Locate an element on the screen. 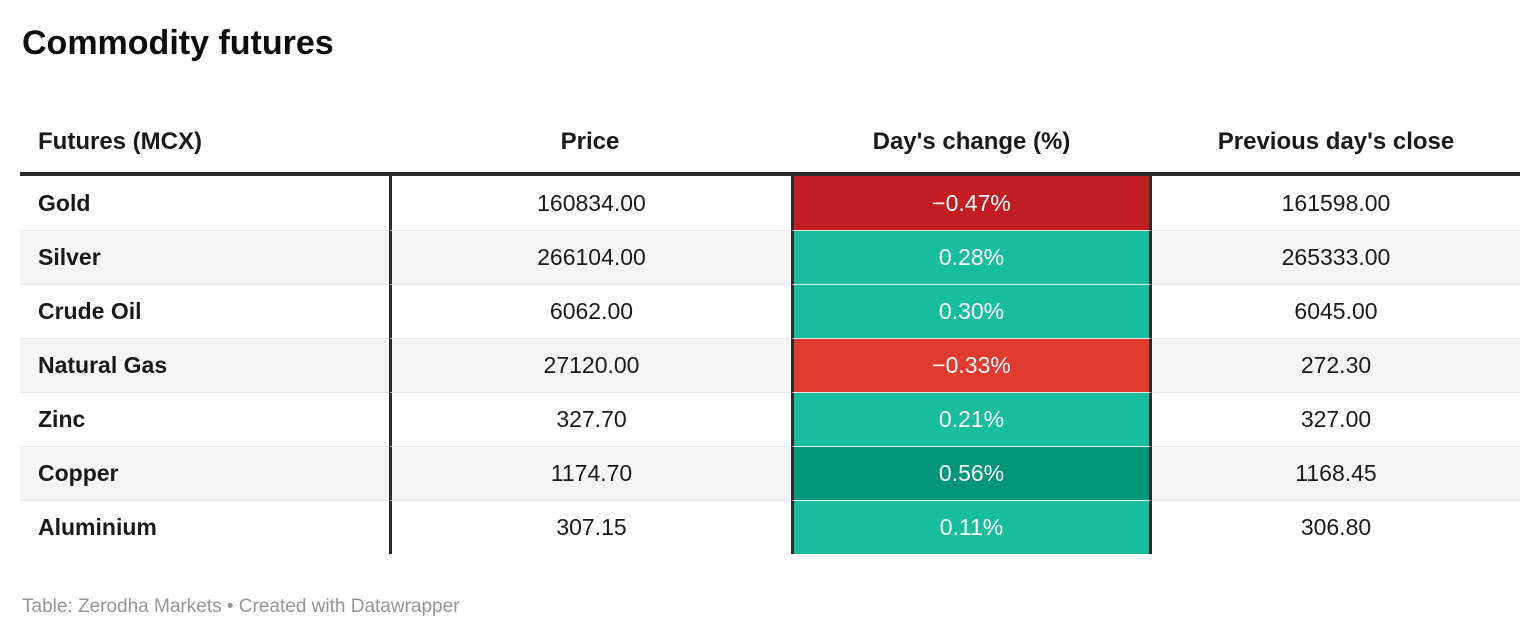 The width and height of the screenshot is (1540, 644). prev-close-cell: 161598.00 is located at coordinates (1336, 202).